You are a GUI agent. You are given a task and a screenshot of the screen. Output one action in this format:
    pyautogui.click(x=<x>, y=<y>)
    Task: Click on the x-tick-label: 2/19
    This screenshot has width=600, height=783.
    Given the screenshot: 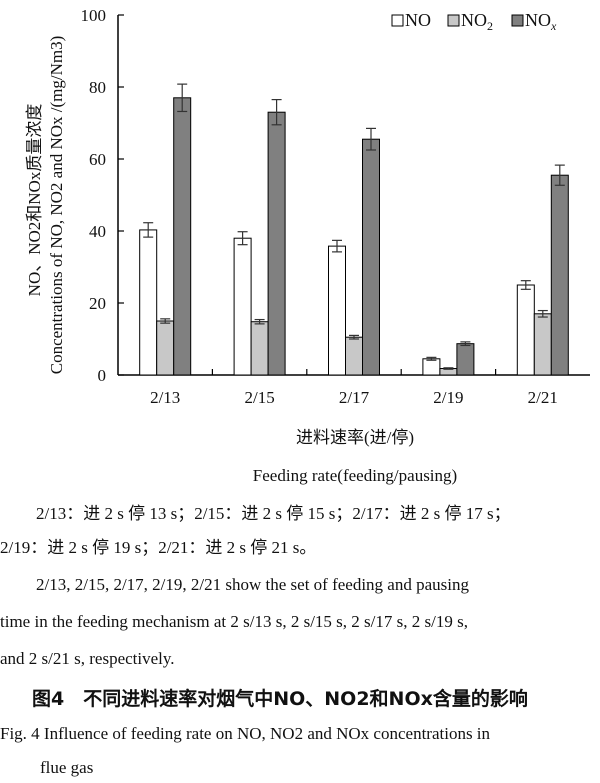 What is the action you would take?
    pyautogui.click(x=448, y=397)
    